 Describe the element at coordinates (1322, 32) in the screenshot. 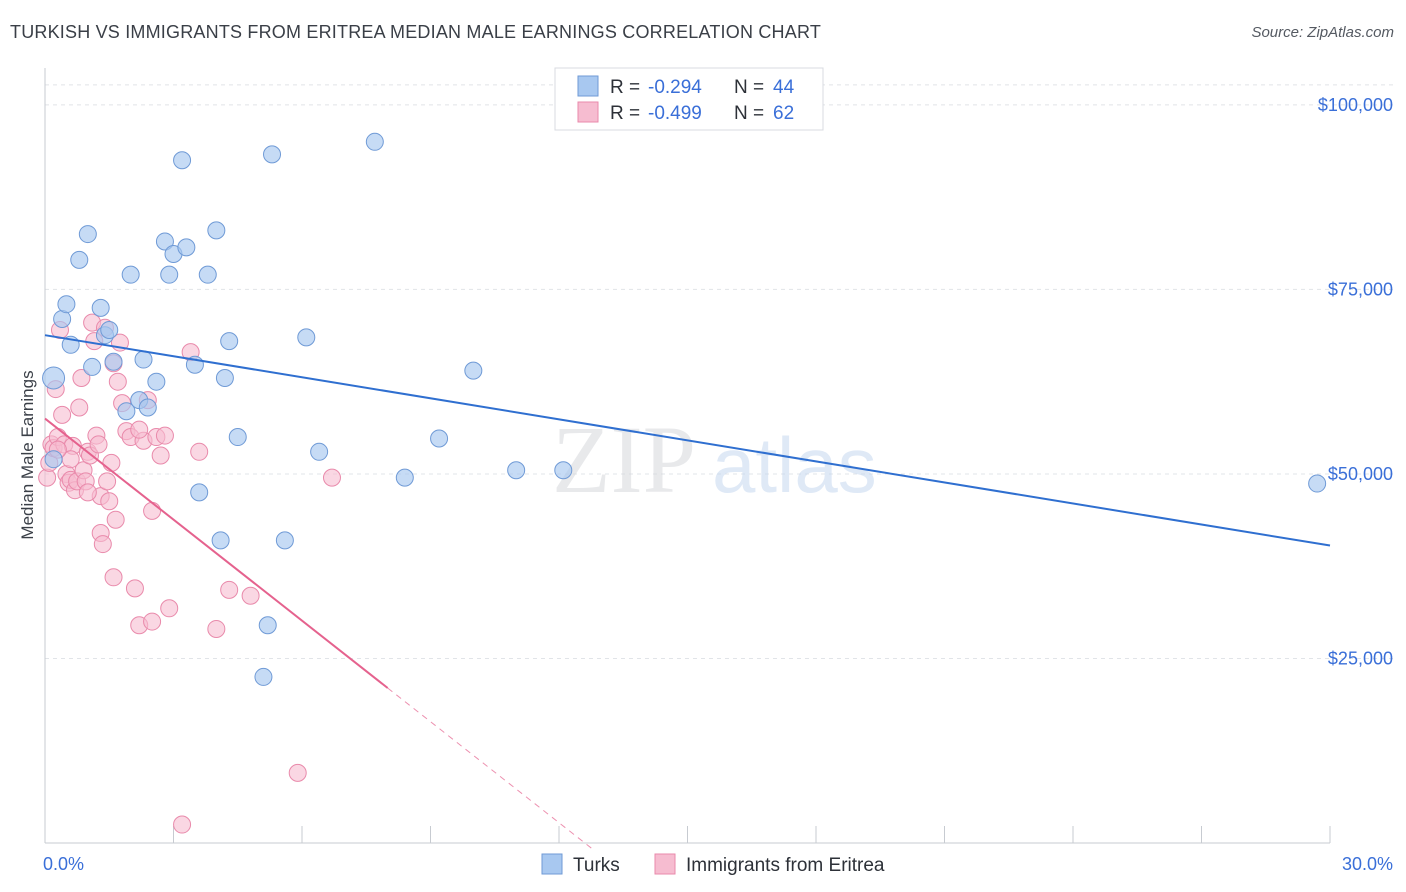

I see `source-label: Source: ZipAtlas.com` at that location.